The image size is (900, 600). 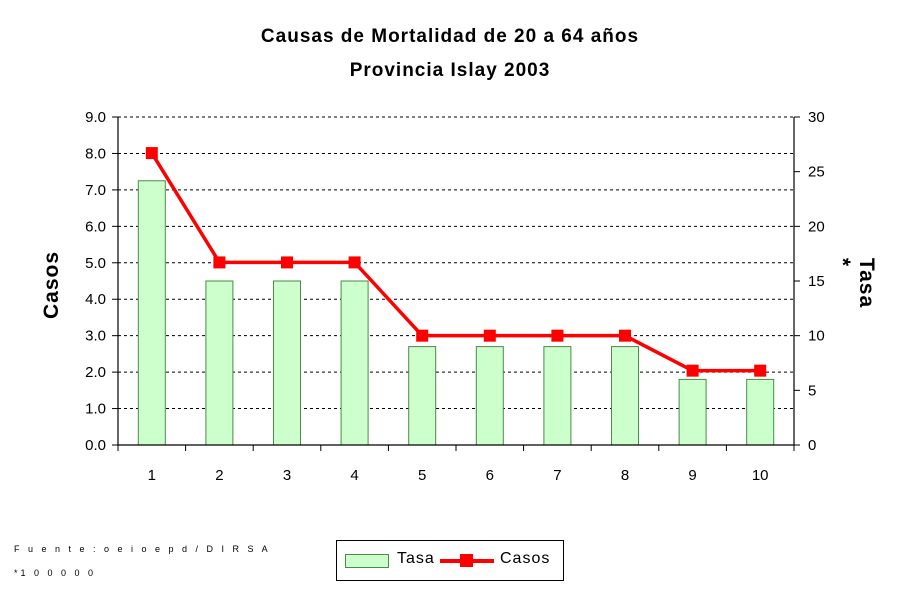 I want to click on x-tick-label: 2, so click(x=219, y=475).